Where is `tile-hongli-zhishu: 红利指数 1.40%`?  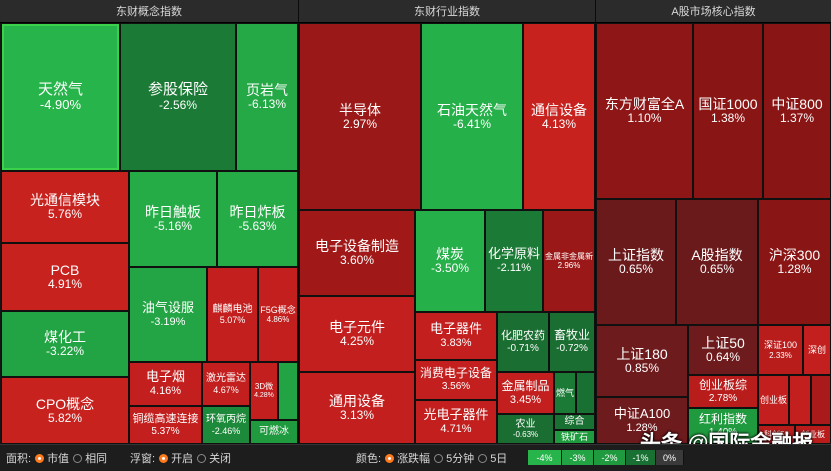 tile-hongli-zhishu: 红利指数 1.40% is located at coordinates (723, 426).